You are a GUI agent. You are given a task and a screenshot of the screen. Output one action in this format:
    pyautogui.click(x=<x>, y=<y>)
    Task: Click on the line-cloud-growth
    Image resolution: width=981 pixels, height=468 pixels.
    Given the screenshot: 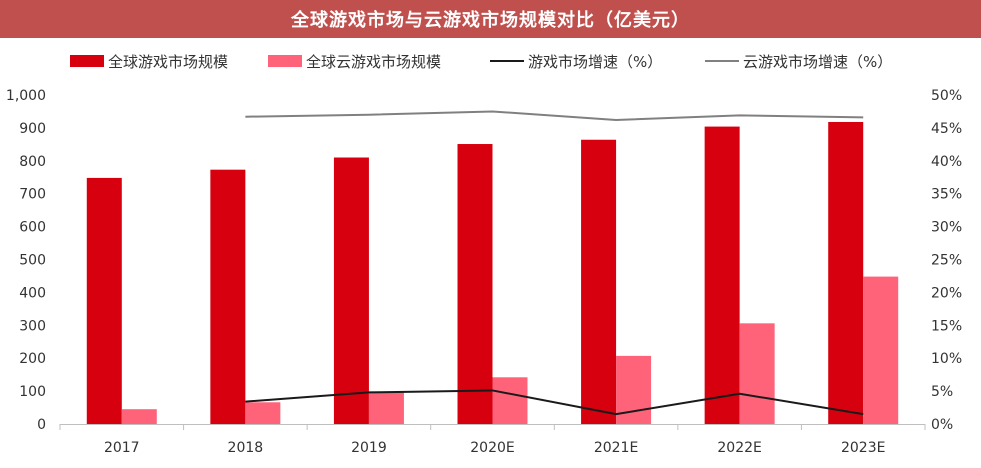 What is the action you would take?
    pyautogui.click(x=554, y=116)
    